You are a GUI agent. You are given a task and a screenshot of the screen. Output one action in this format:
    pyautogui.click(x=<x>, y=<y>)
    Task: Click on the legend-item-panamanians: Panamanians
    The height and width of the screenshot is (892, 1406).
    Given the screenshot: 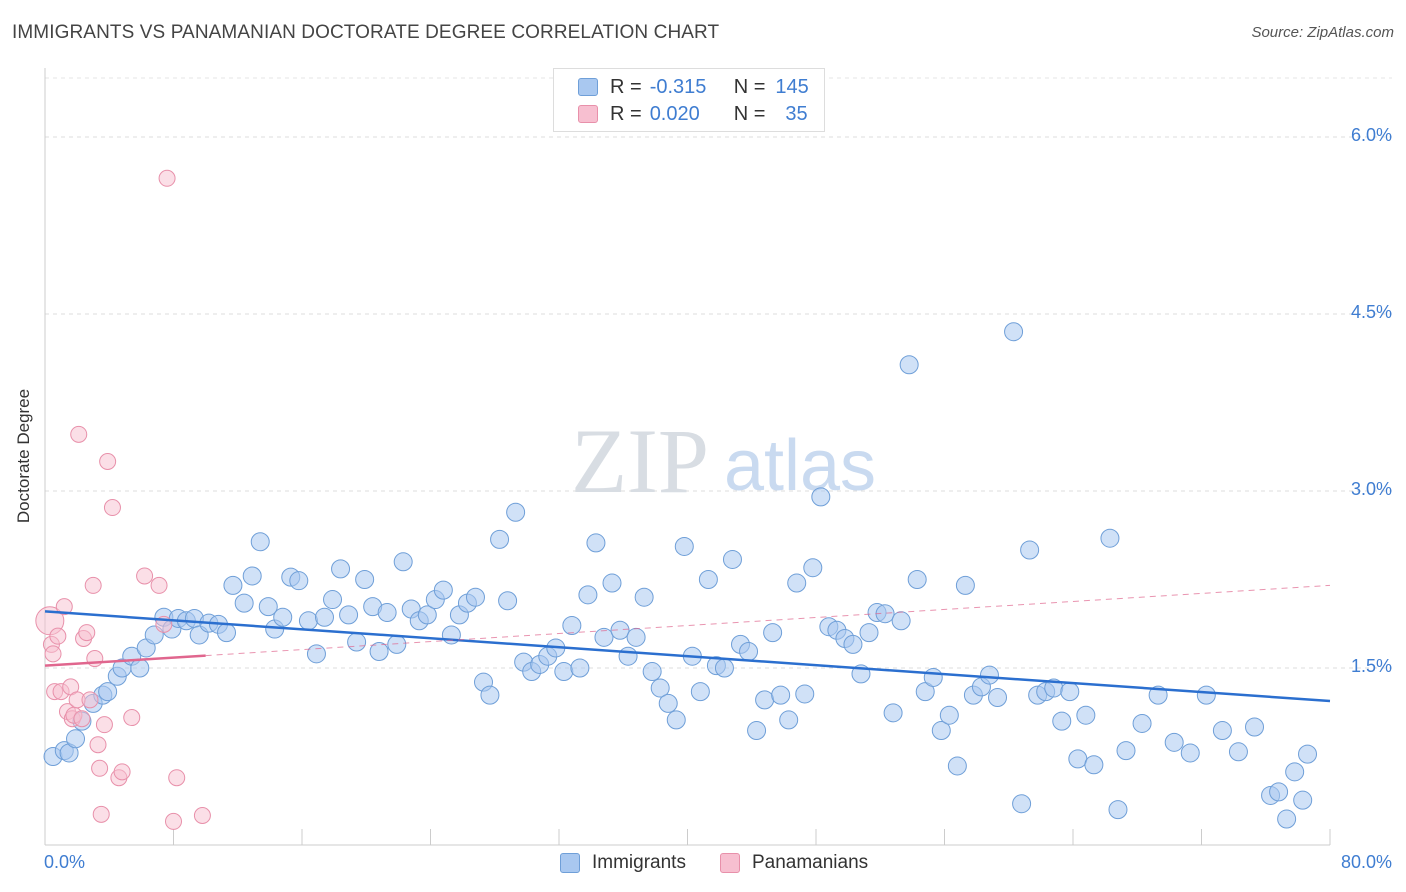 What is the action you would take?
    pyautogui.click(x=794, y=863)
    